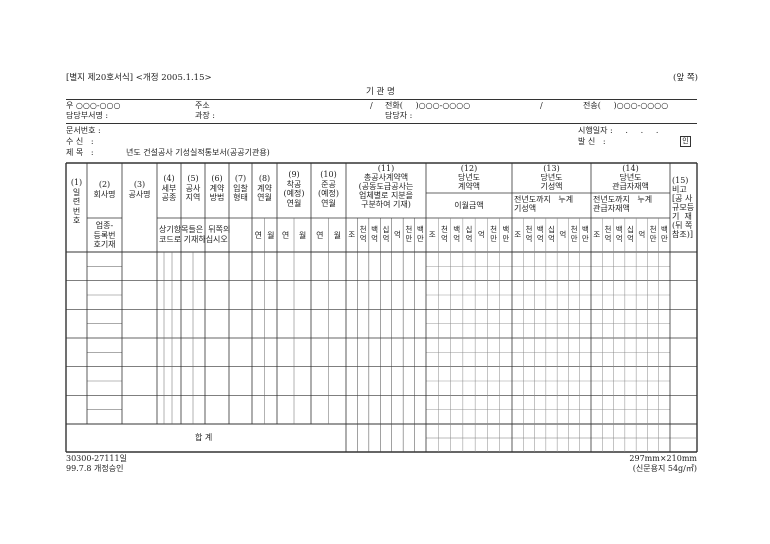 The width and height of the screenshot is (770, 544). Describe the element at coordinates (93, 105) in the screenshot. I see `postal-code: 우 ○○○-○○○` at that location.